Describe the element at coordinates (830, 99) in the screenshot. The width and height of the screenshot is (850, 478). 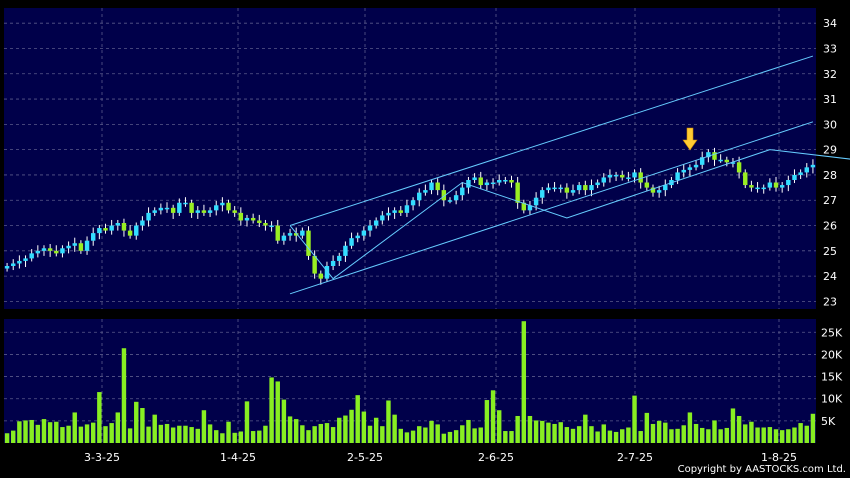
I see `price-y-tick-label: 31` at that location.